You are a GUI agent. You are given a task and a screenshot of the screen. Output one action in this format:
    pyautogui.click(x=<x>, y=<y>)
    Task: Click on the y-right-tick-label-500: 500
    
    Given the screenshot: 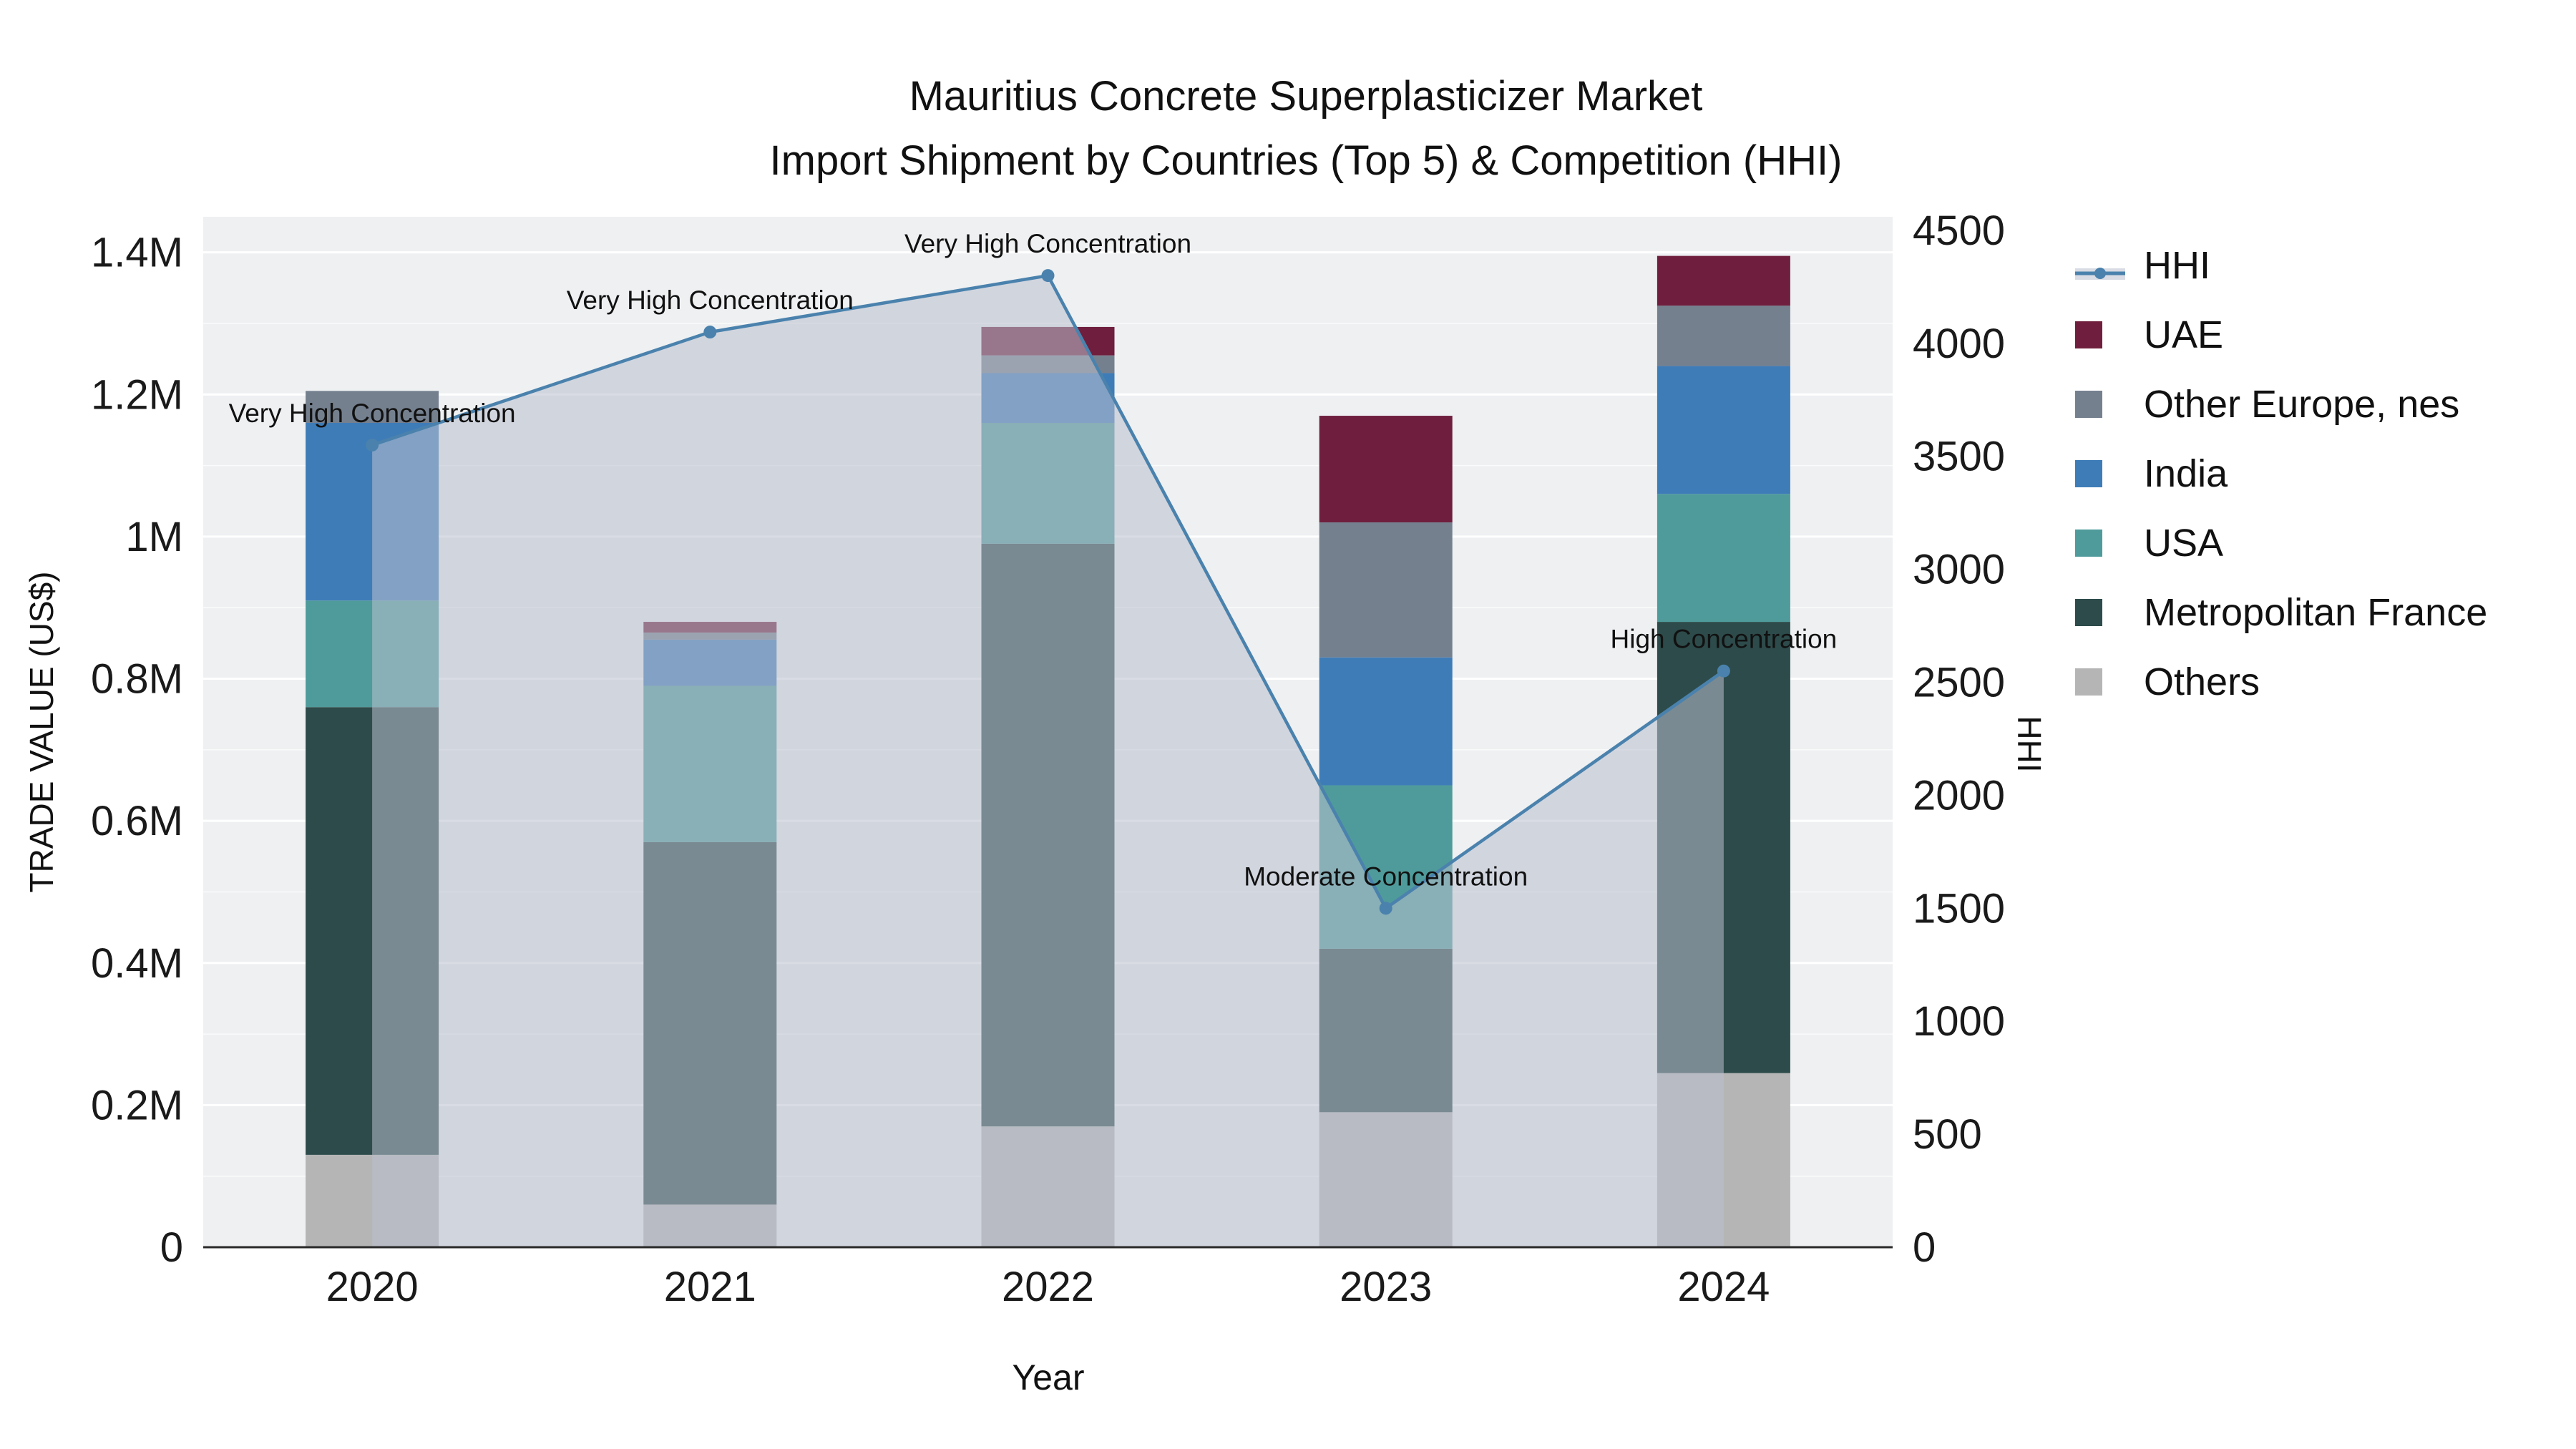 What is the action you would take?
    pyautogui.click(x=1947, y=1134)
    